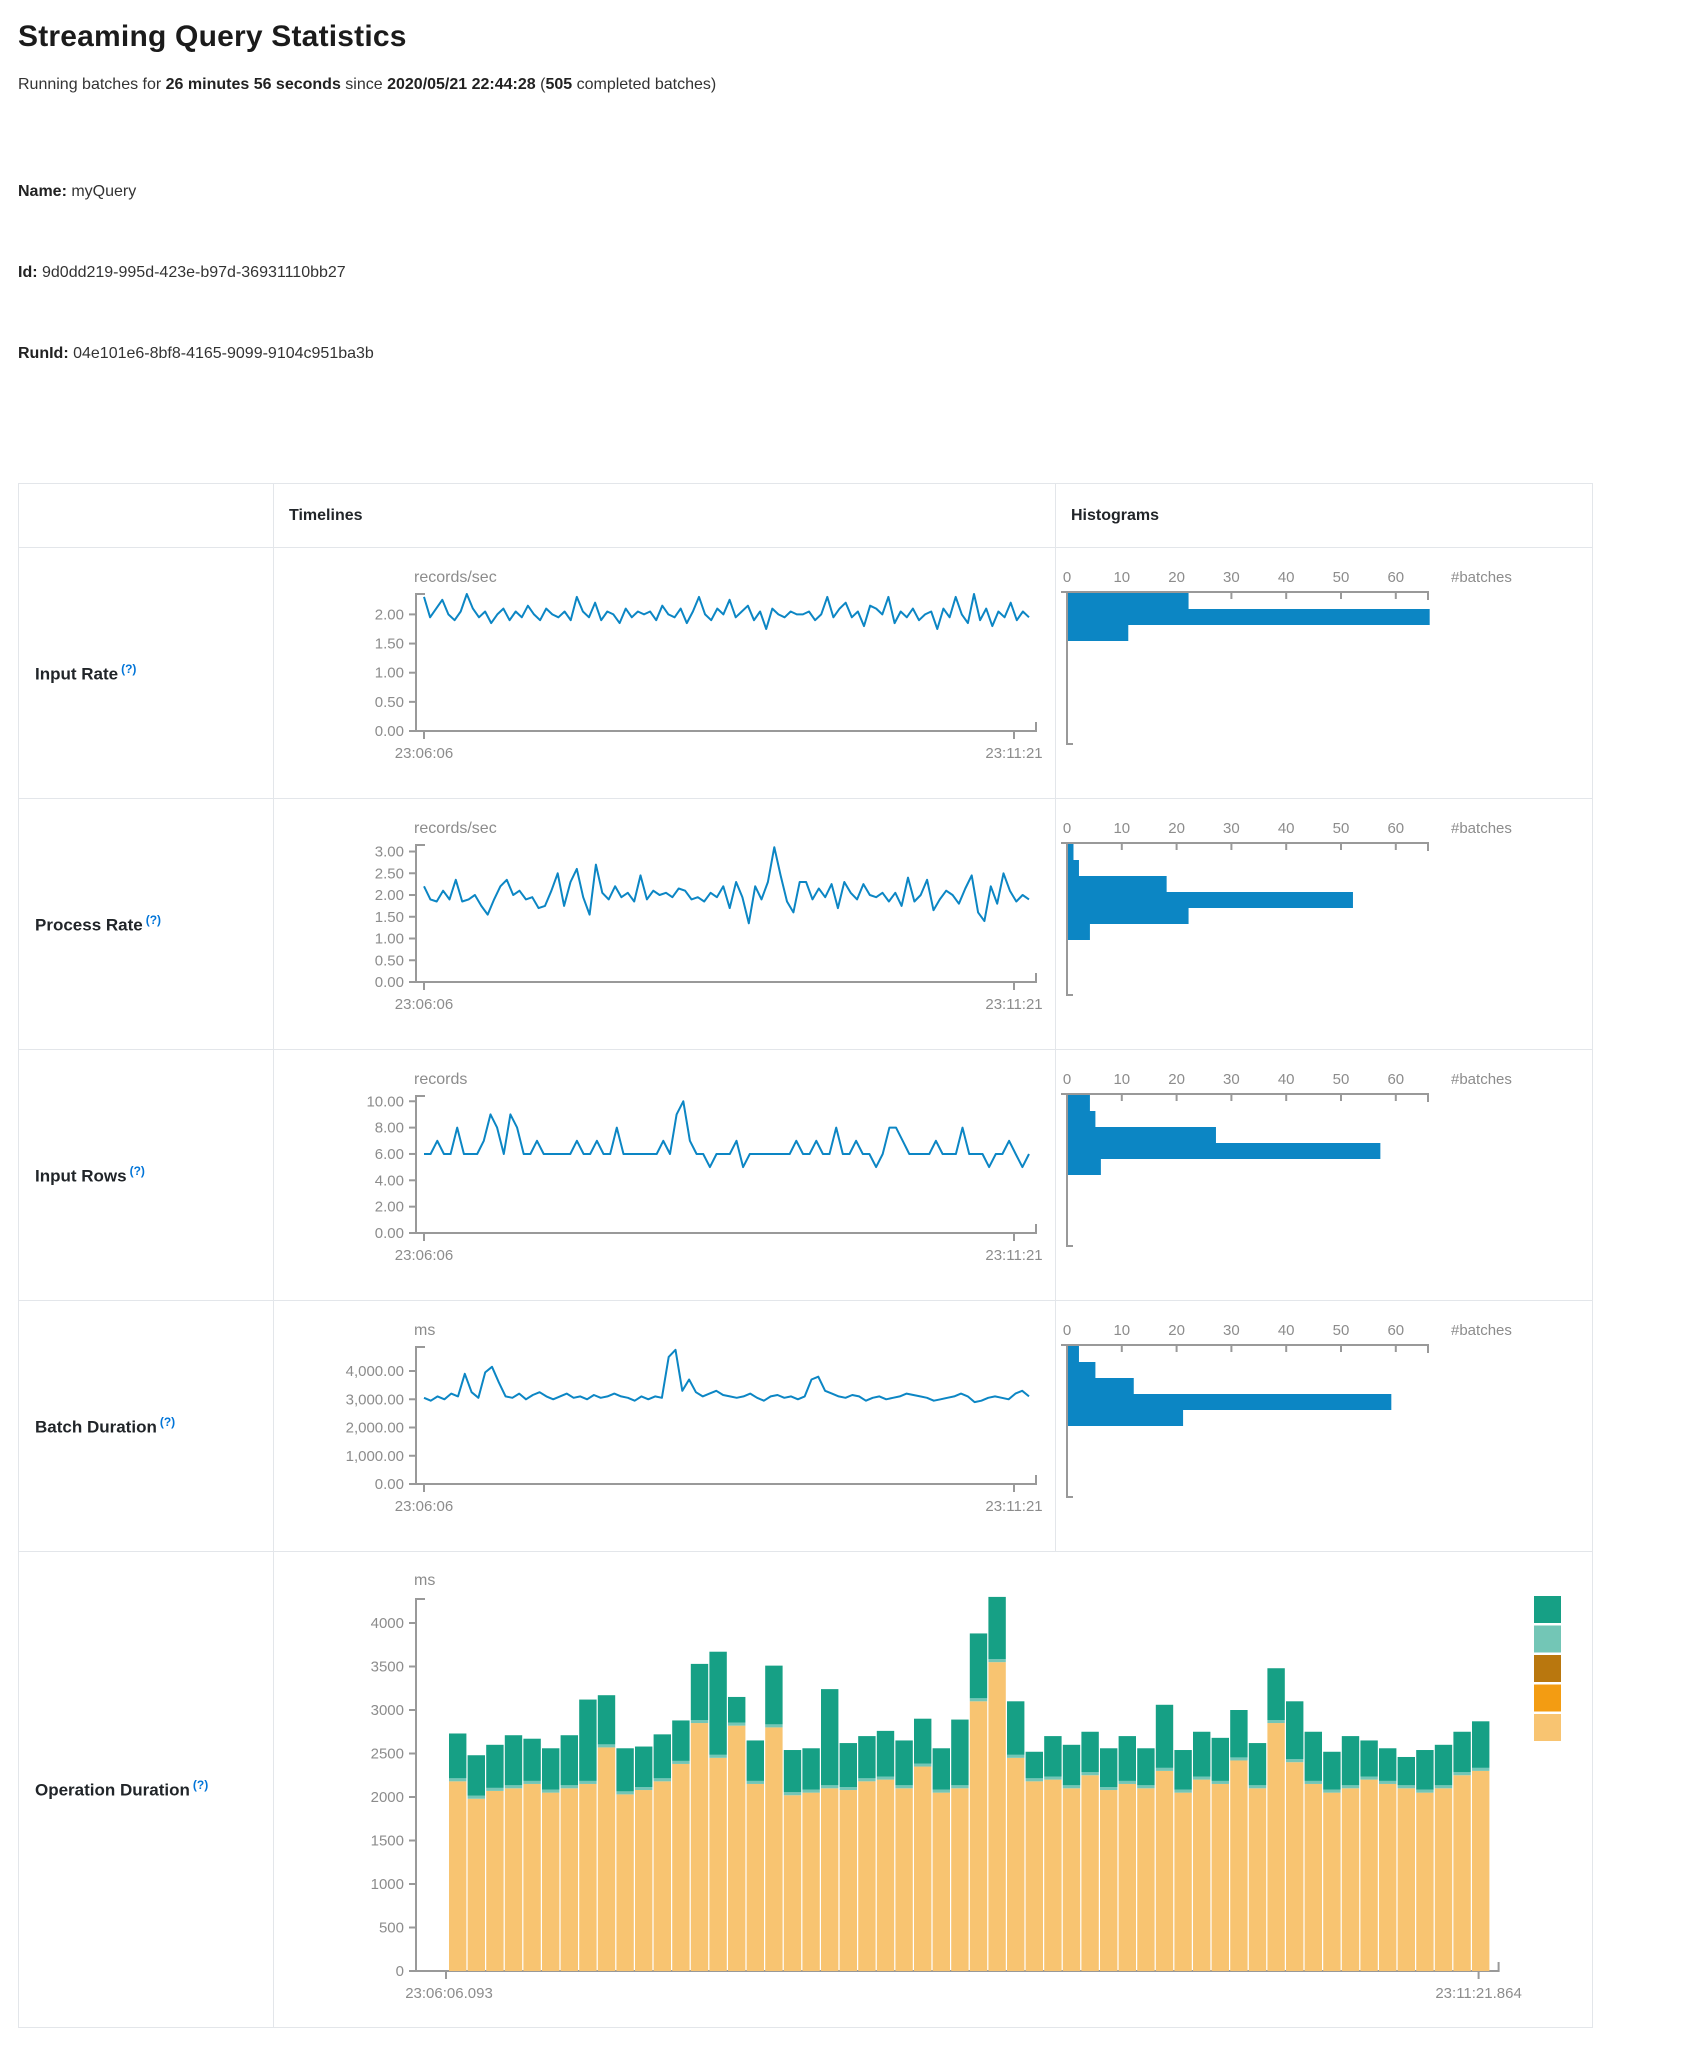 Image resolution: width=1693 pixels, height=2052 pixels. Describe the element at coordinates (1286, 1159) in the screenshot. I see `input-rows-histogram-chart: 0 10 20 30 40 50 60 #batches` at that location.